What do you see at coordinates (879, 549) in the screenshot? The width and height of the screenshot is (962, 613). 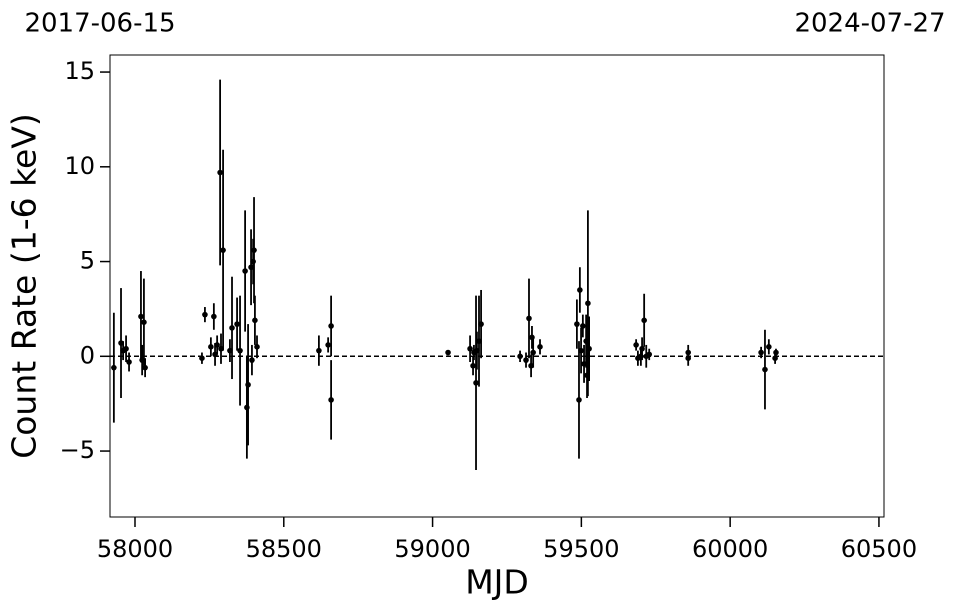 I see `x-tick-label: 60500` at bounding box center [879, 549].